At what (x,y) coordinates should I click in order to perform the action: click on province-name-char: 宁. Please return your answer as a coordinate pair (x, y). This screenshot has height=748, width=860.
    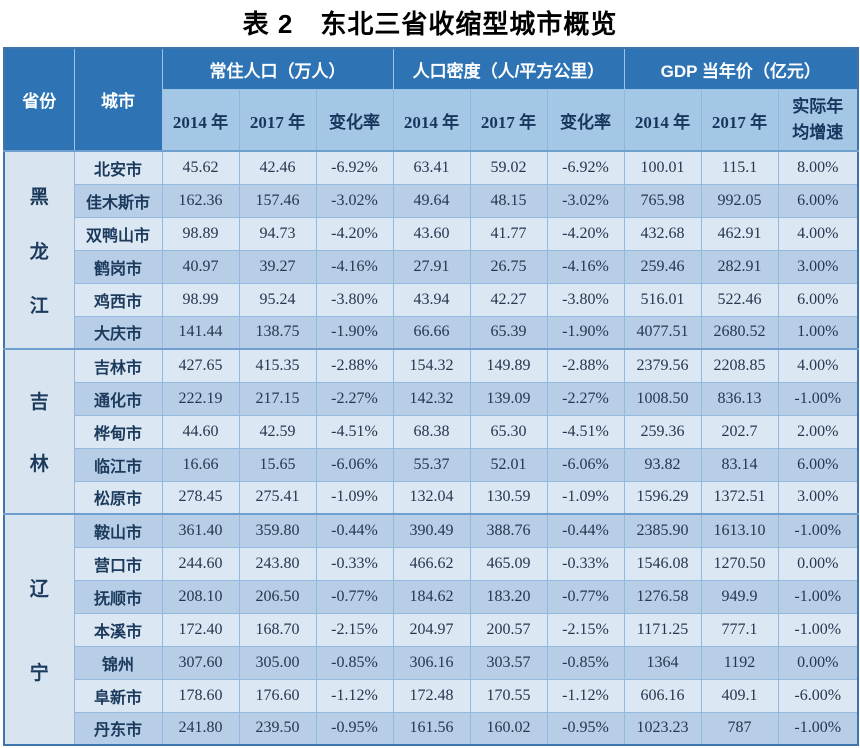
    Looking at the image, I should click on (39, 673).